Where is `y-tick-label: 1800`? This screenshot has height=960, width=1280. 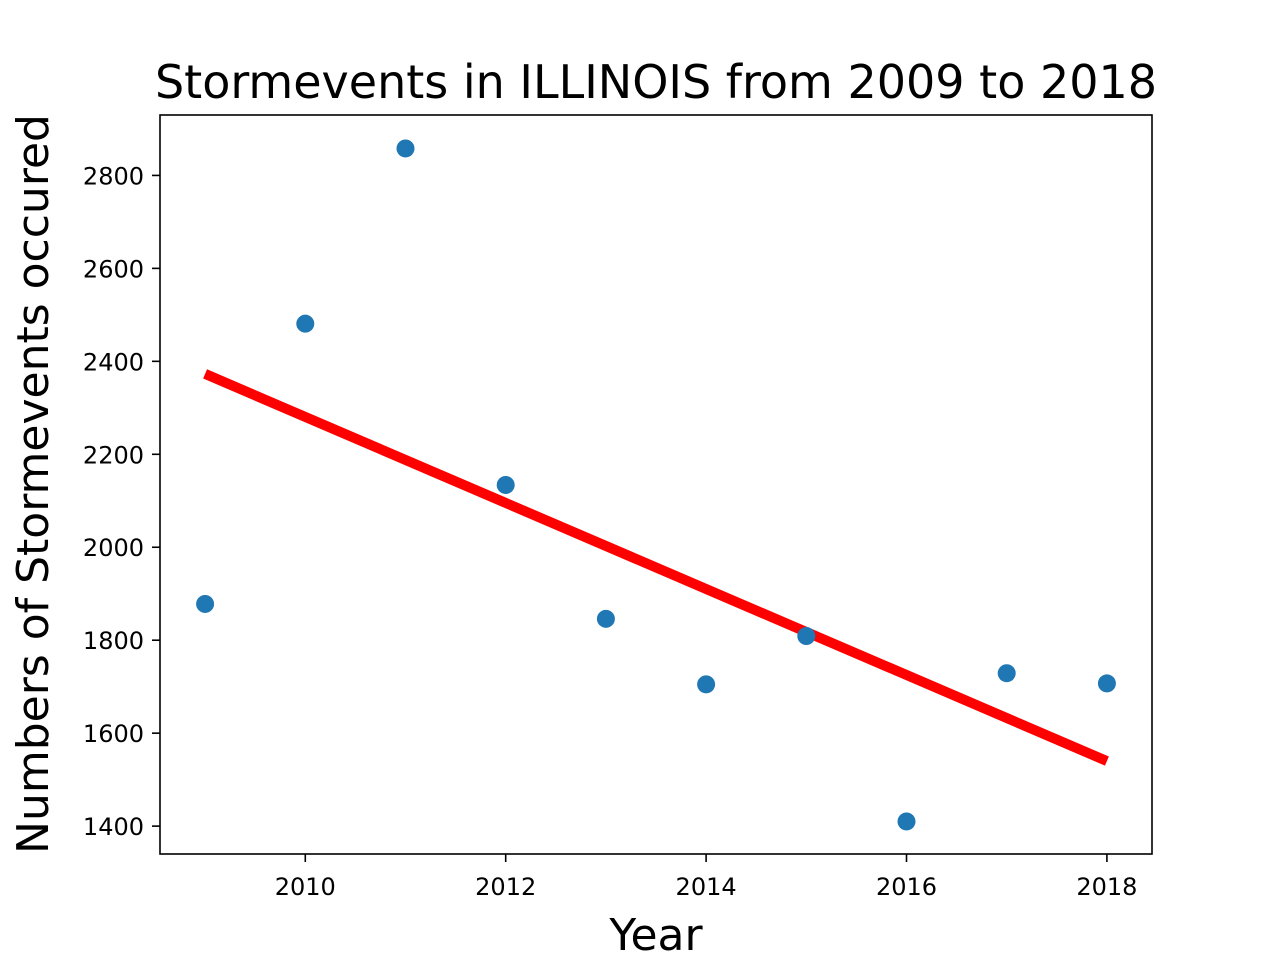 y-tick-label: 1800 is located at coordinates (113, 641).